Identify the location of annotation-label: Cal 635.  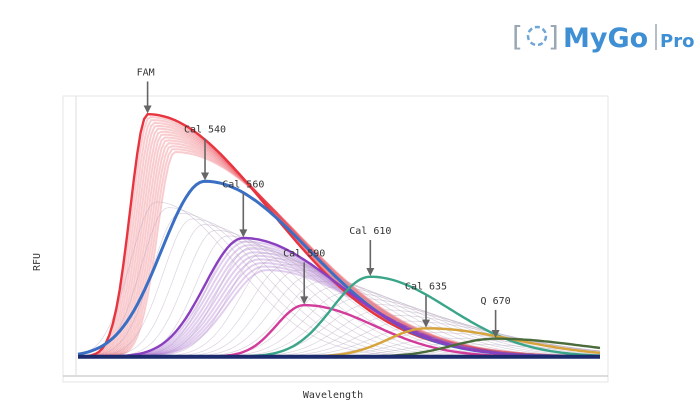
(426, 287).